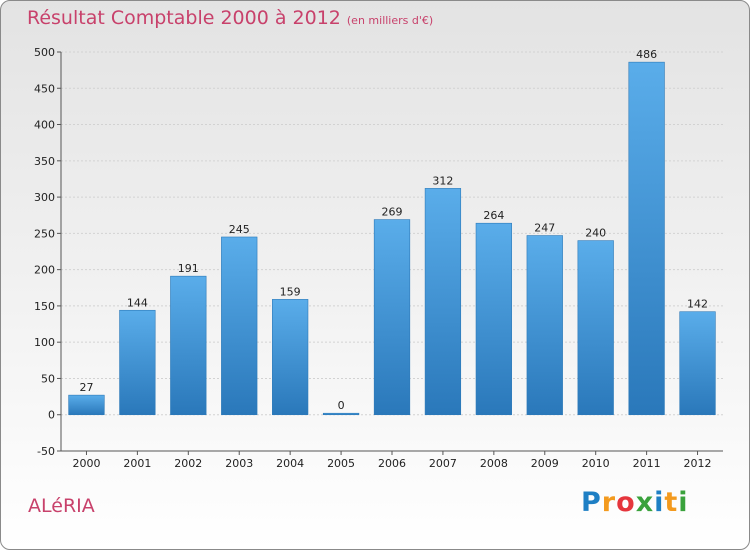  I want to click on chart-subtitle: (en milliers d'€), so click(390, 20).